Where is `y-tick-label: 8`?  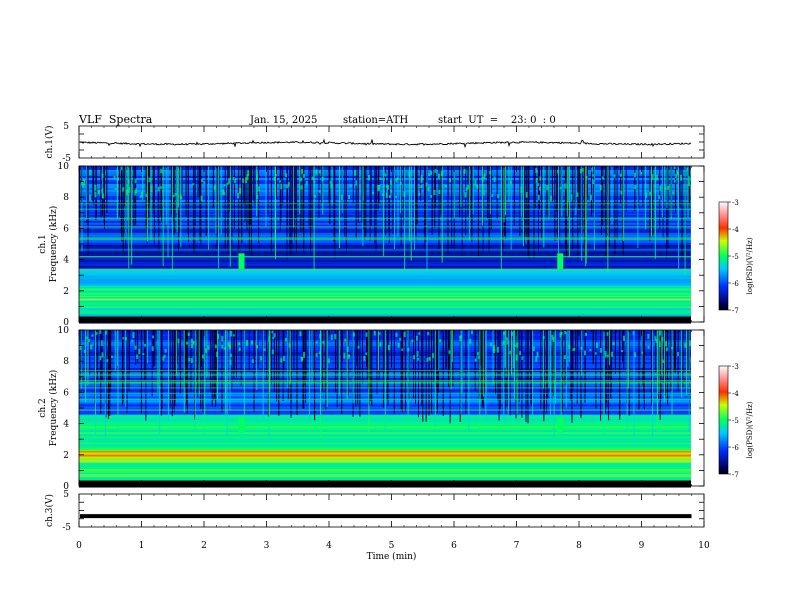
y-tick-label: 8 is located at coordinates (66, 198).